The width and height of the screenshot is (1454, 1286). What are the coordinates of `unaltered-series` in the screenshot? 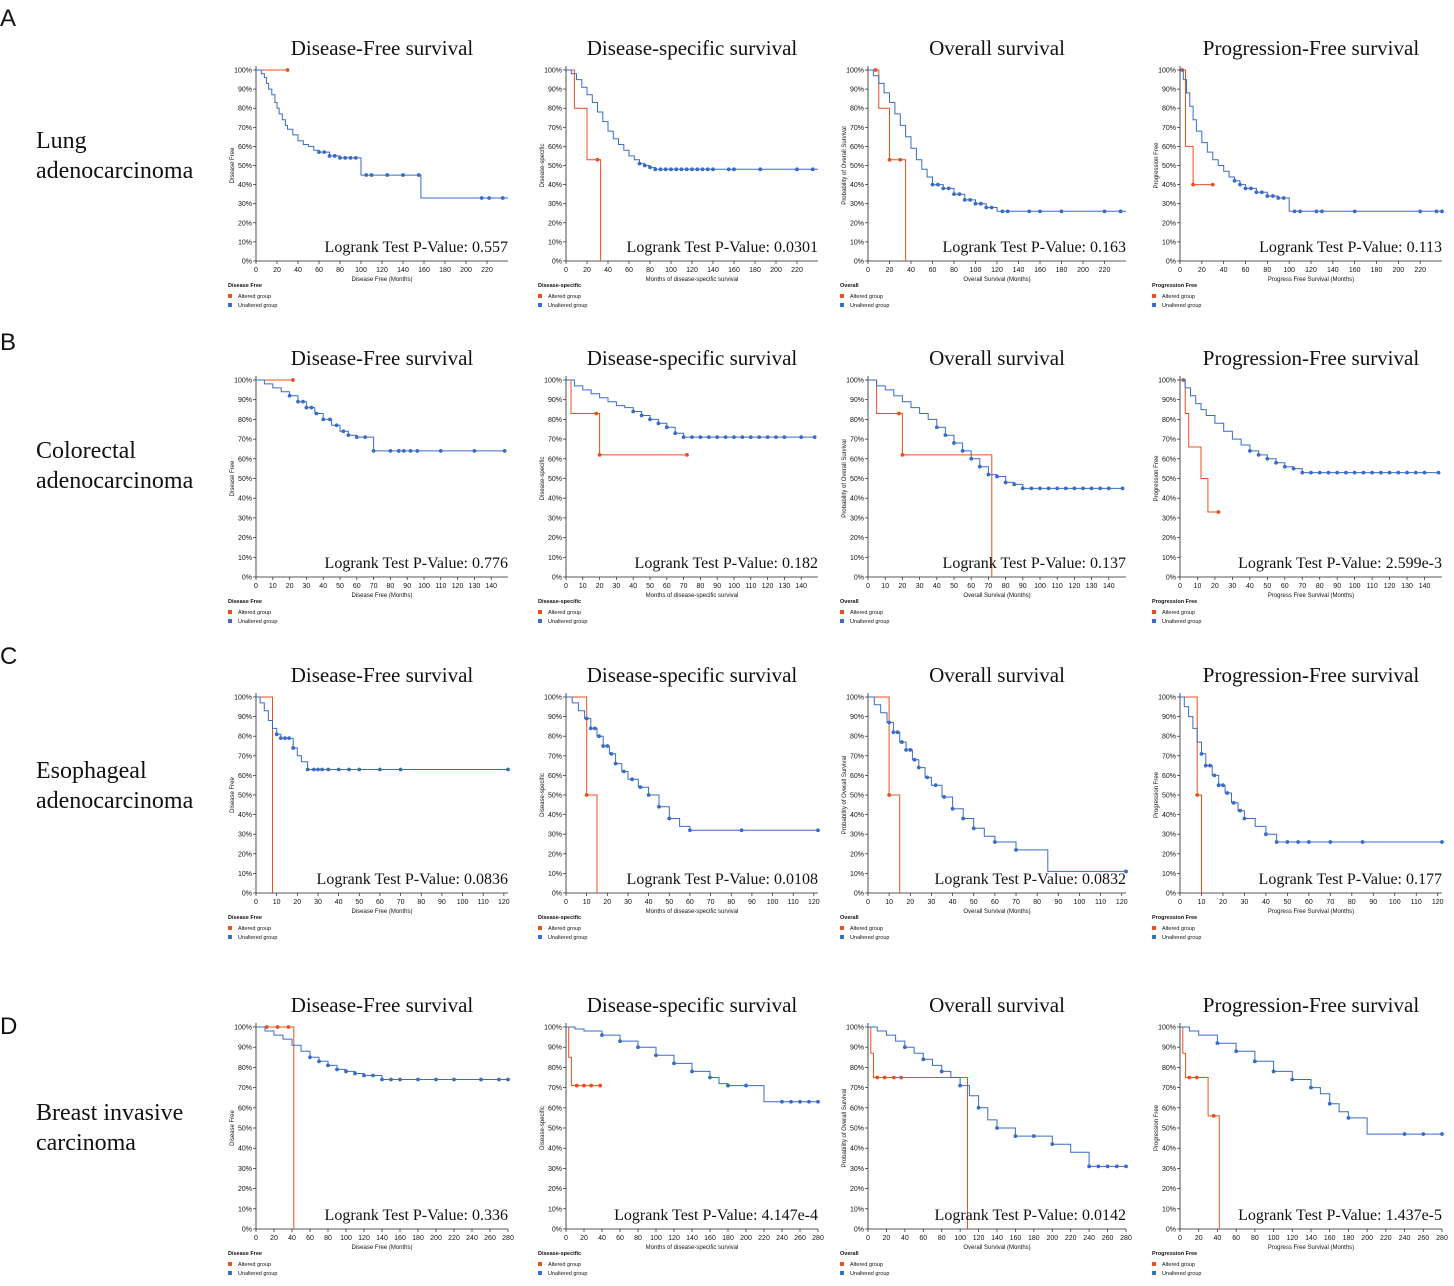 It's located at (996, 435).